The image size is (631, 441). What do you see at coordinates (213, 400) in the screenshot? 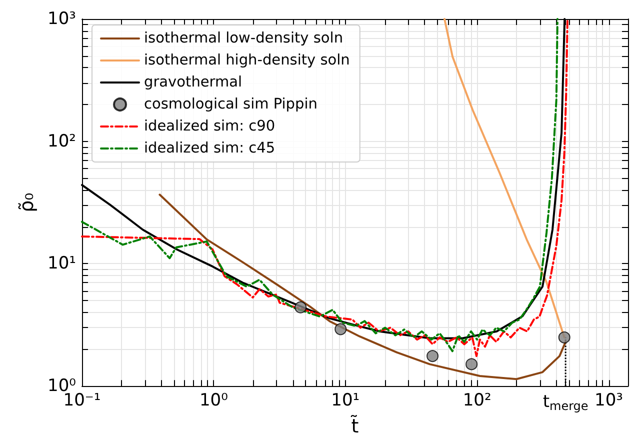
I see `x-tick-label: 10⁰` at bounding box center [213, 400].